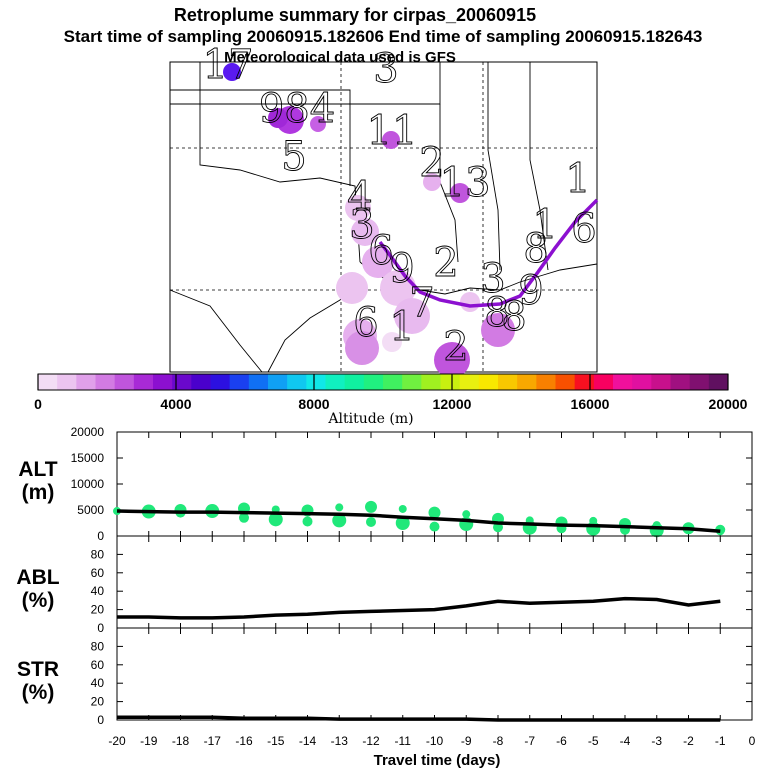  I want to click on y-tick-label: 10000, so click(88, 484).